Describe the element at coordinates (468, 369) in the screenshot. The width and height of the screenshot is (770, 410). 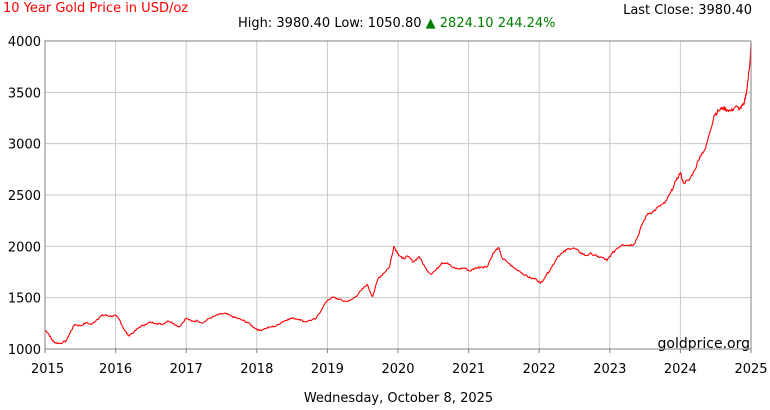
I see `x-tick-label: 2021` at that location.